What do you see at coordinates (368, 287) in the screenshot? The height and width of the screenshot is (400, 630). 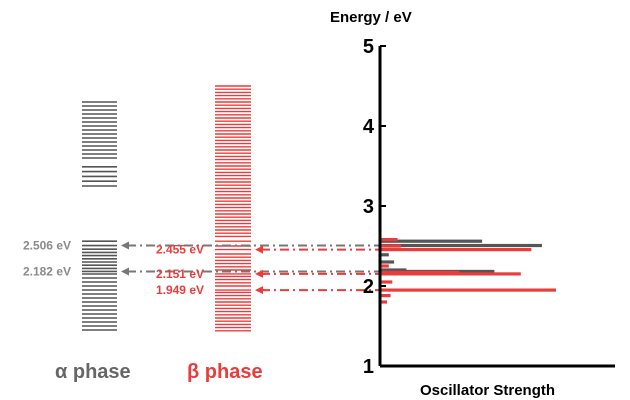 I see `y-tick-label: 2` at bounding box center [368, 287].